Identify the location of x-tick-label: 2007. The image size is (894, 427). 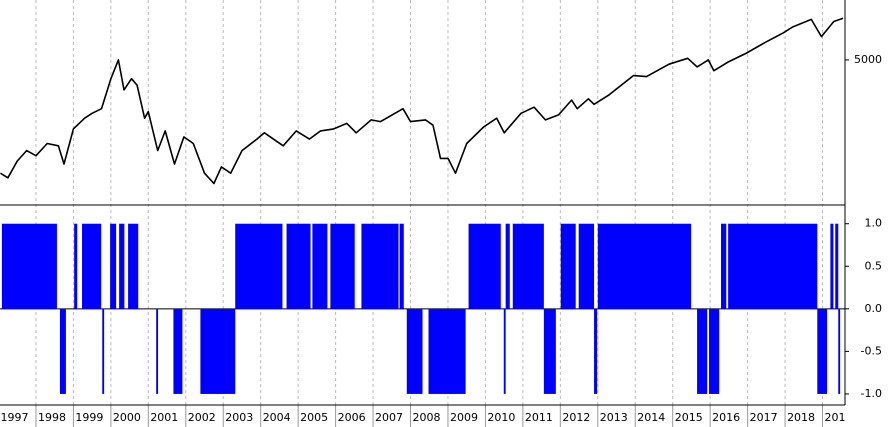
(389, 417).